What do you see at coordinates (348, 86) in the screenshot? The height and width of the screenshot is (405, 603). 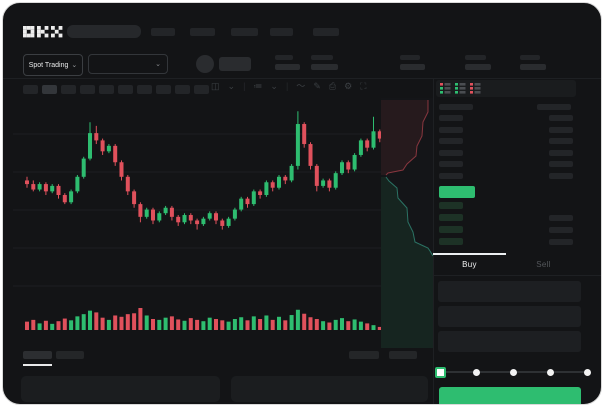 I see `settings-icon: ⚙` at bounding box center [348, 86].